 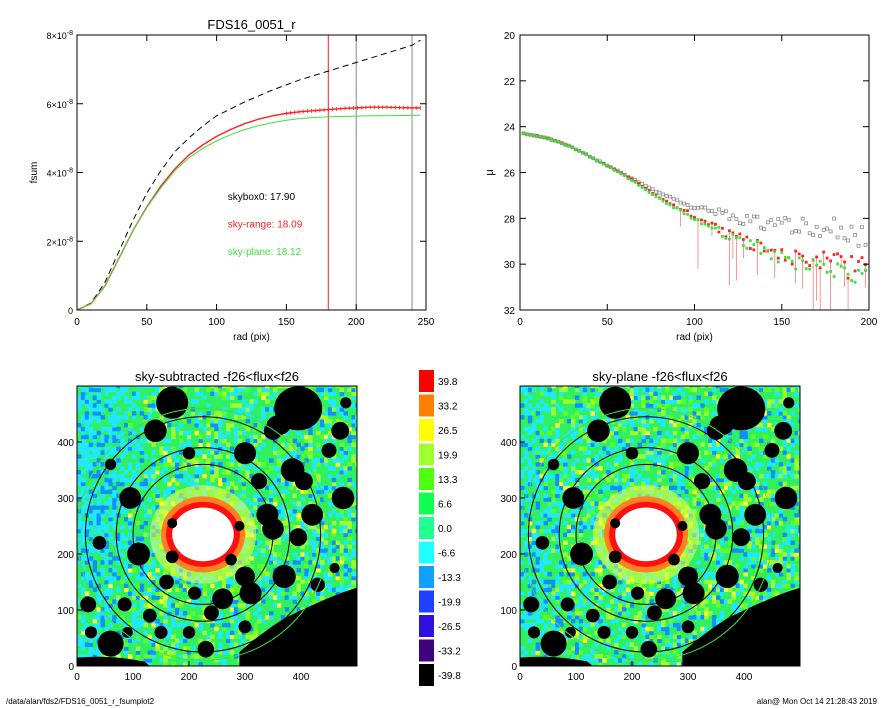 What do you see at coordinates (632, 677) in the screenshot?
I see `image-xtick-label: 200` at bounding box center [632, 677].